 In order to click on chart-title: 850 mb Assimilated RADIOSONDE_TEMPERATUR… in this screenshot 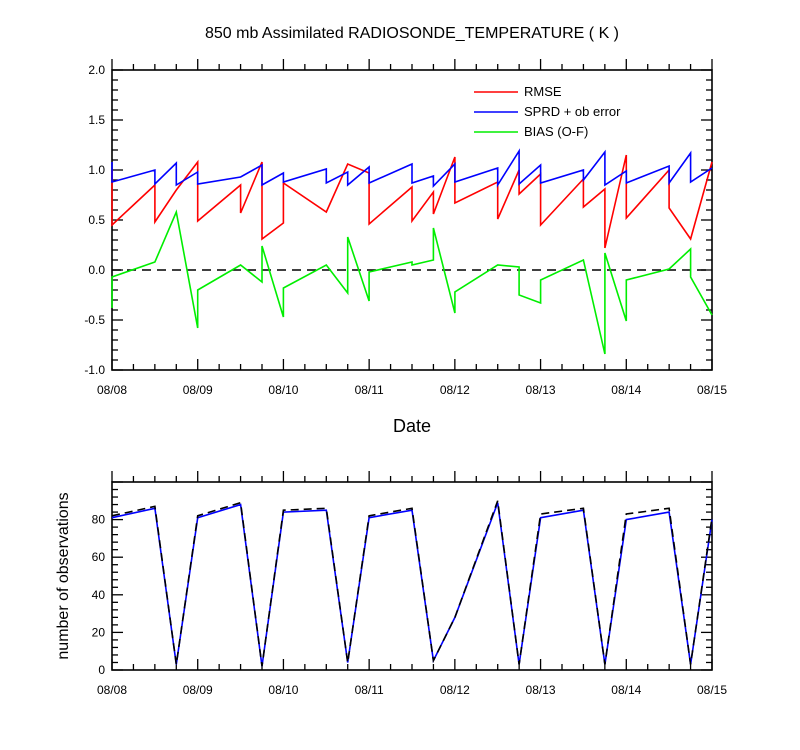, I will do `click(412, 33)`.